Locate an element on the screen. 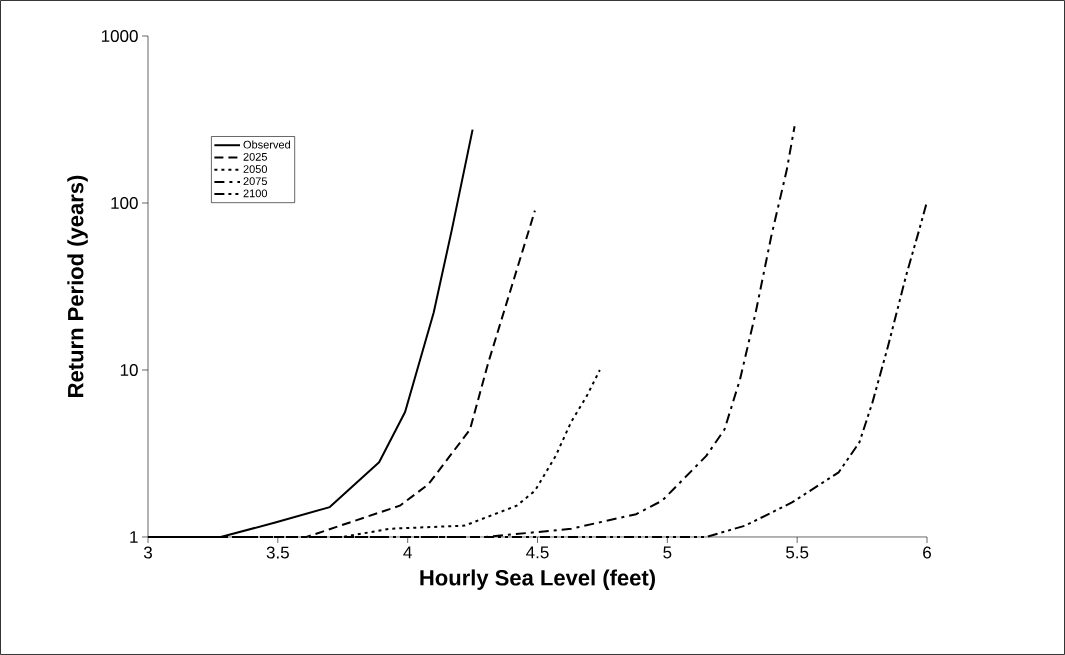 Image resolution: width=1065 pixels, height=655 pixels. x-tick-label: 5.5 is located at coordinates (797, 552).